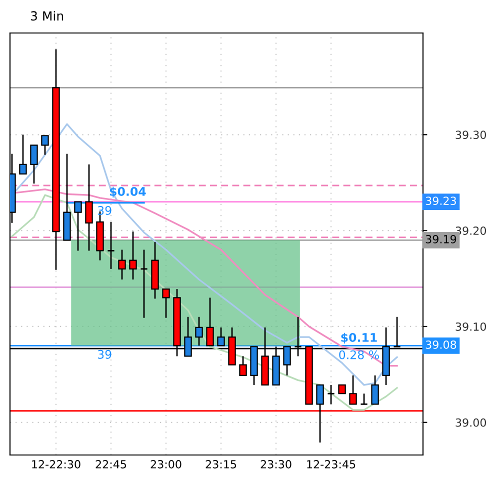 This screenshot has width=487, height=488. Describe the element at coordinates (441, 344) in the screenshot. I see `ref-line-label: 39.08` at that location.